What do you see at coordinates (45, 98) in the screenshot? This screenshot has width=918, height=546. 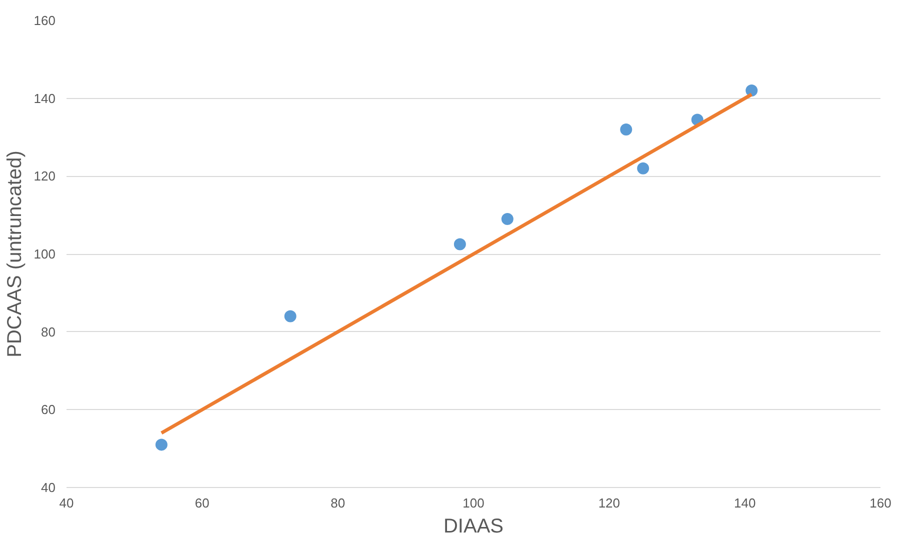 I see `y-tick-label: 140` at bounding box center [45, 98].